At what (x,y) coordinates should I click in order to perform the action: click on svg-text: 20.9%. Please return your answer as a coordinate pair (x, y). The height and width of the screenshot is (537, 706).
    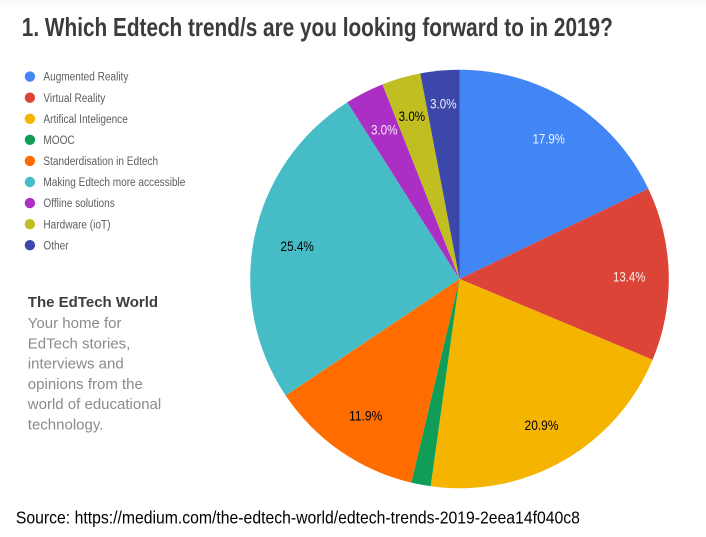
    Looking at the image, I should click on (542, 425).